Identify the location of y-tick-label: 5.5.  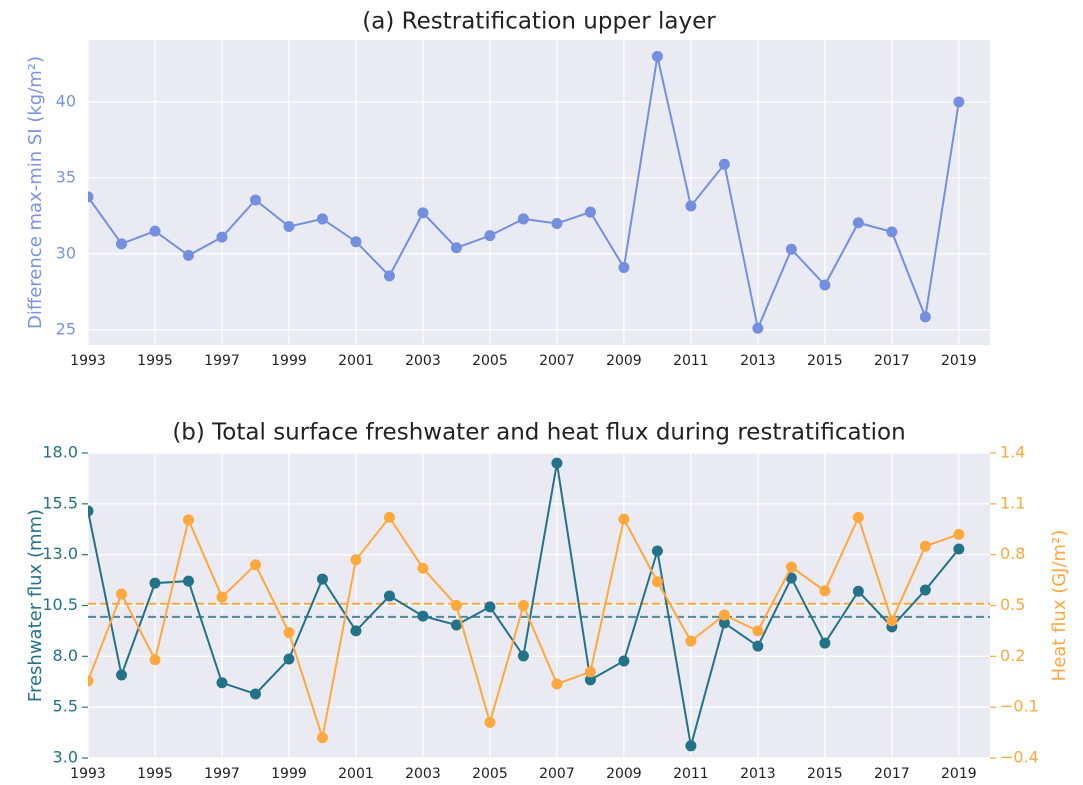
(65, 706).